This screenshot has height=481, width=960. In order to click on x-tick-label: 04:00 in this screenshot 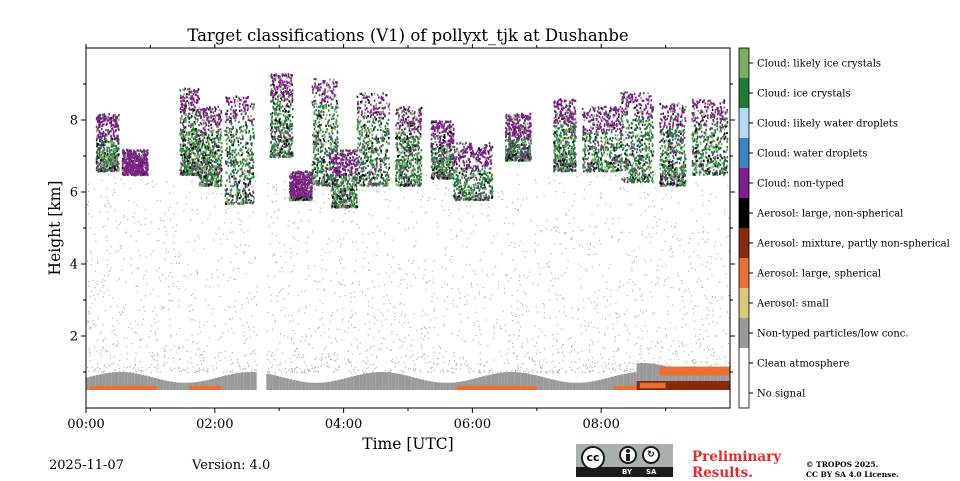, I will do `click(343, 424)`.